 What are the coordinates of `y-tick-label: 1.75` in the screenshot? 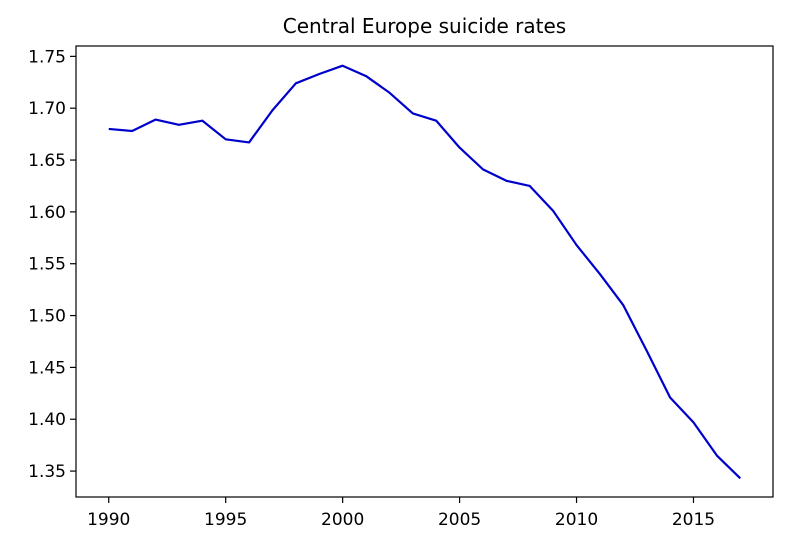 It's located at (47, 57).